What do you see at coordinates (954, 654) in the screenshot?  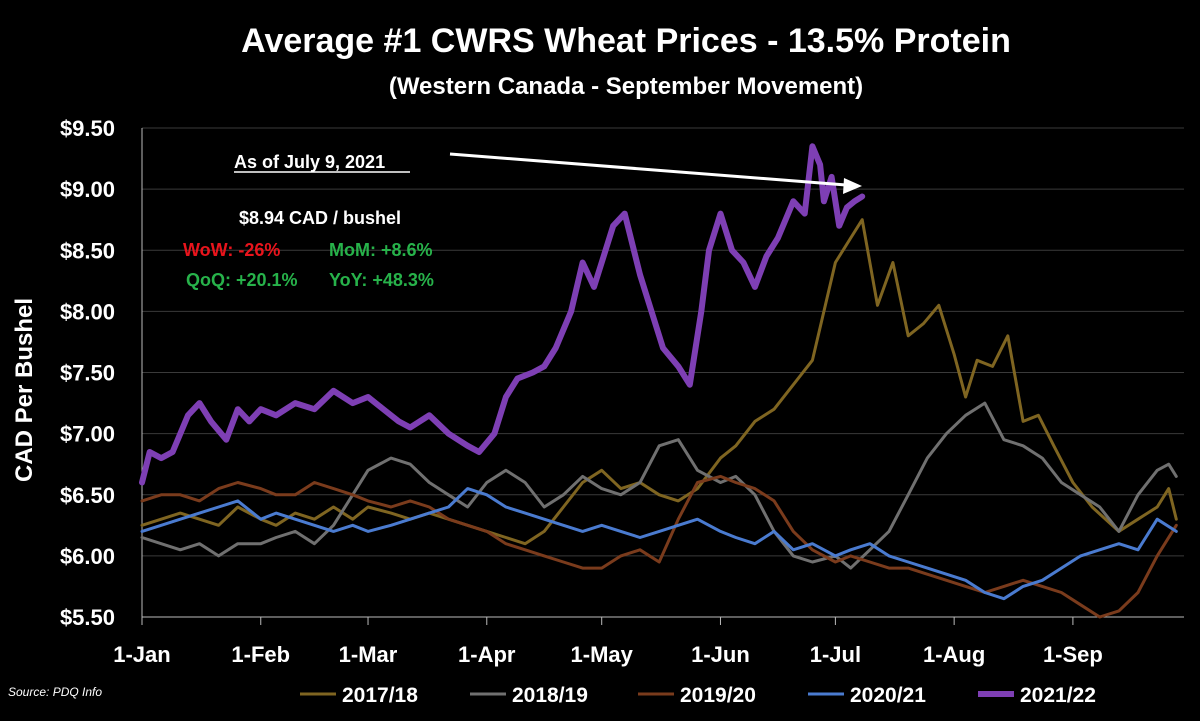 I see `x-tick-label: 1-Aug` at bounding box center [954, 654].